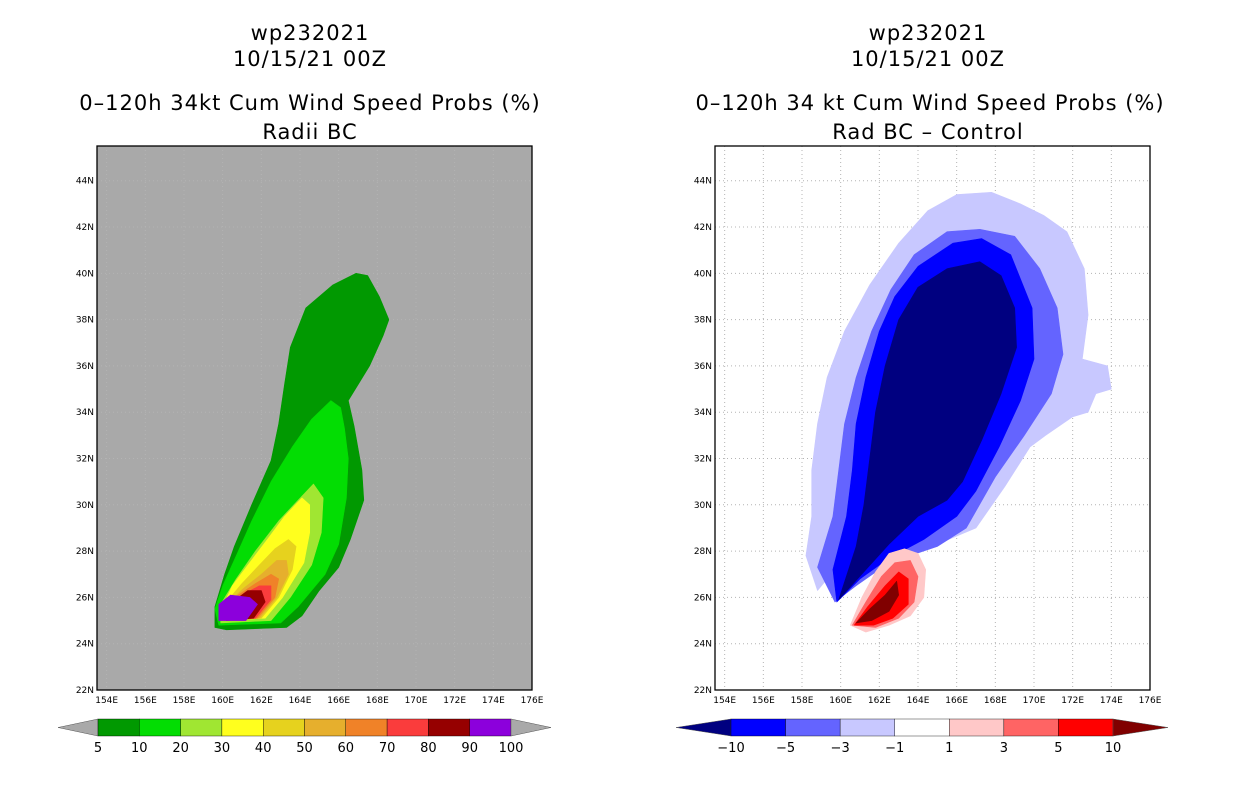 Image resolution: width=1236 pixels, height=800 pixels. What do you see at coordinates (85, 691) in the screenshot?
I see `left-y-tick-label: 22N` at bounding box center [85, 691].